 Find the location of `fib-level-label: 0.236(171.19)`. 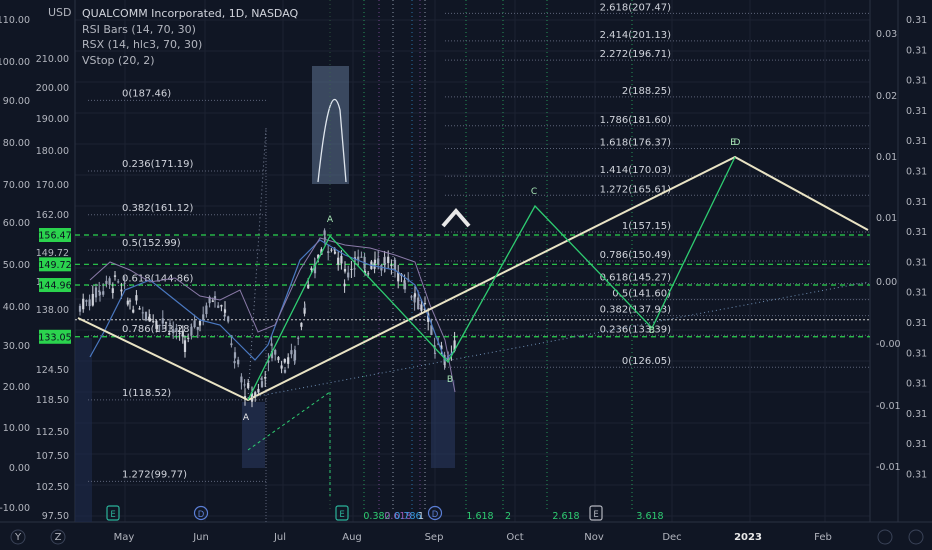

fib-level-label: 0.236(171.19) is located at coordinates (158, 164).